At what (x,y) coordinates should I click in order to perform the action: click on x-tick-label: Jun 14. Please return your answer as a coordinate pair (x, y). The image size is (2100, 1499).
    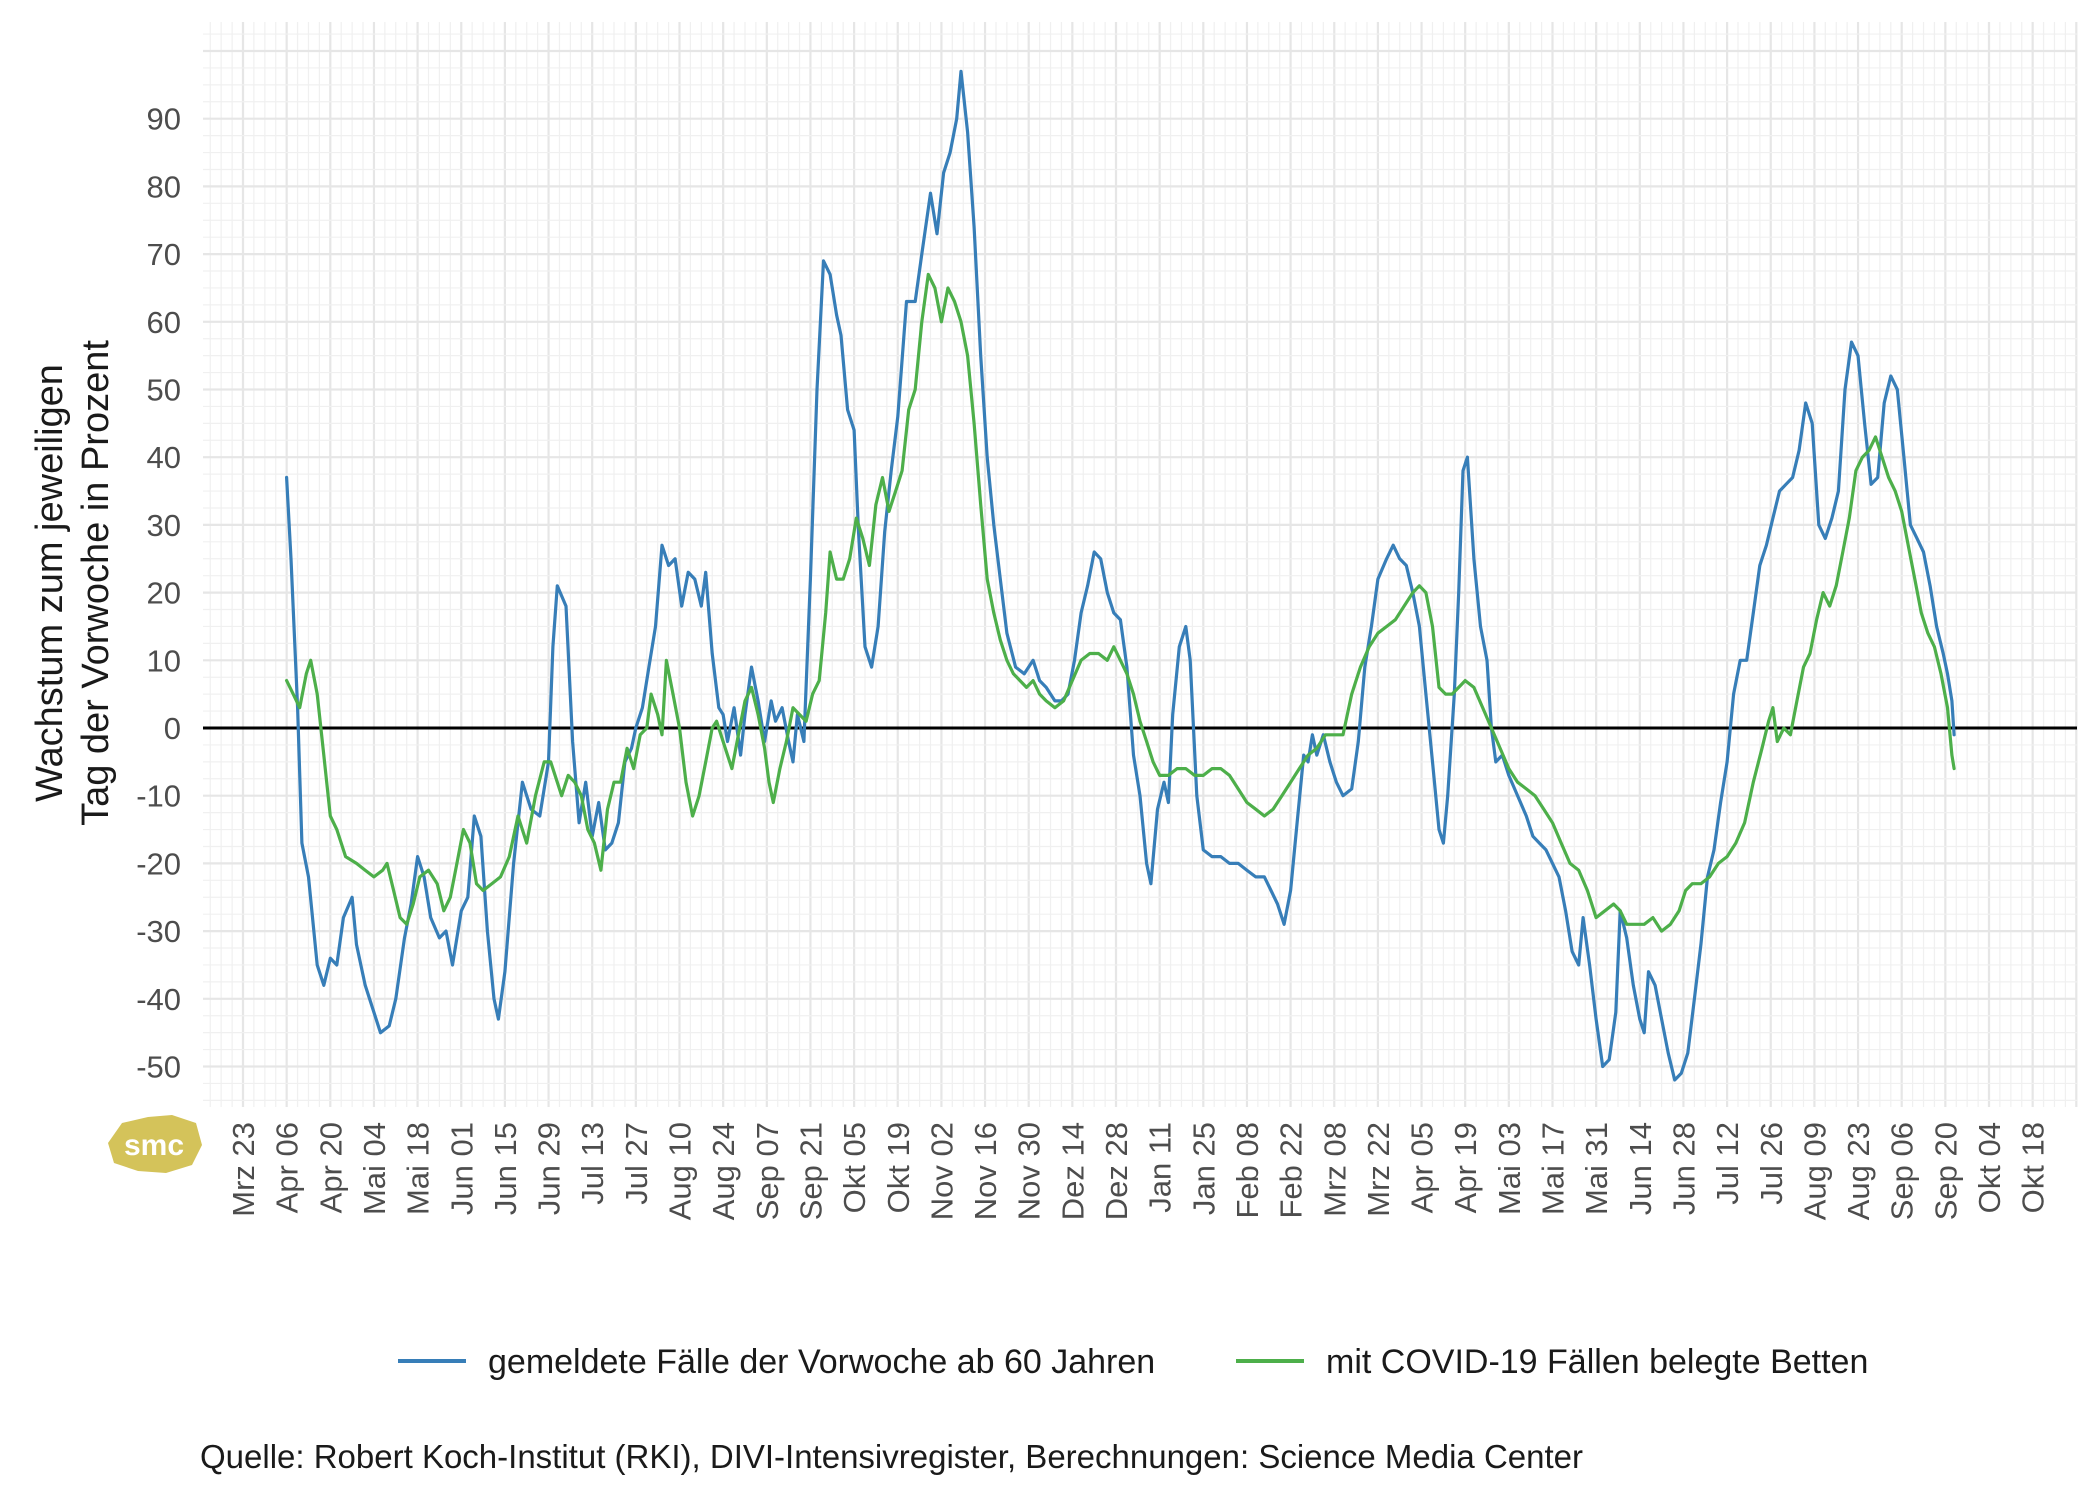
    Looking at the image, I should click on (1640, 1168).